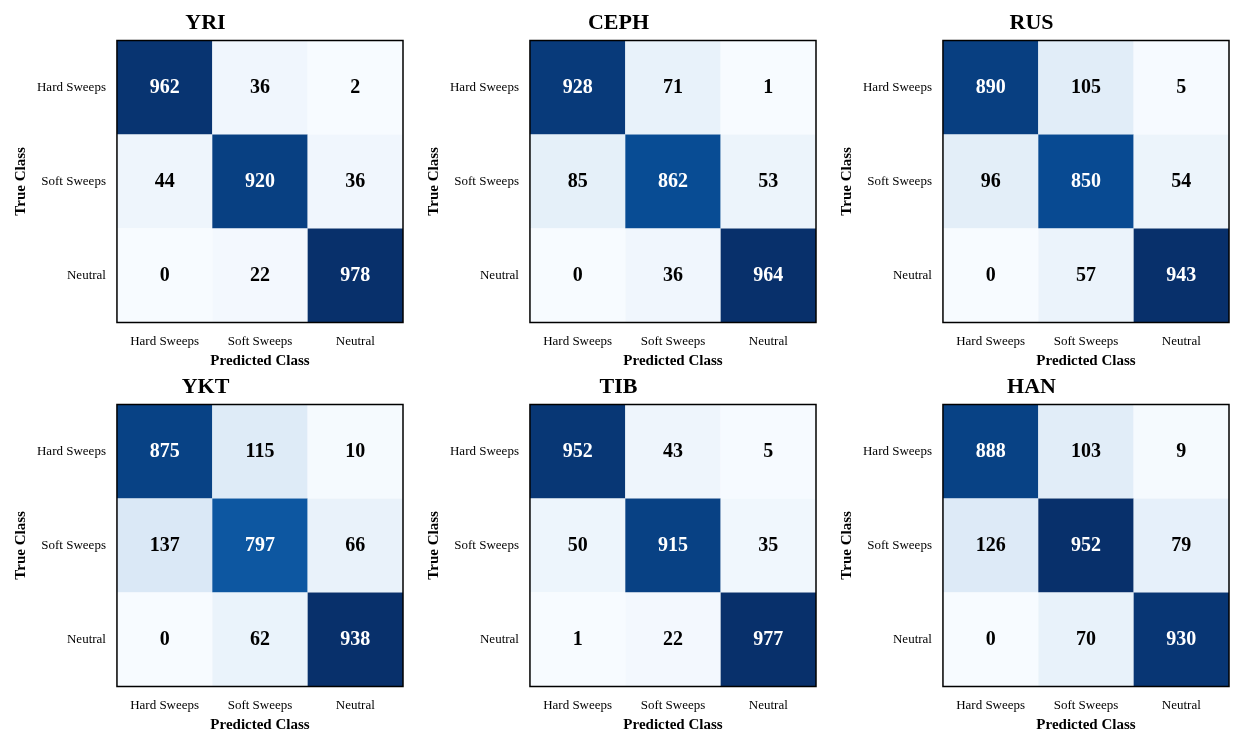 Image resolution: width=1256 pixels, height=744 pixels. Describe the element at coordinates (205, 21) in the screenshot. I see `chart-title: YRI` at that location.